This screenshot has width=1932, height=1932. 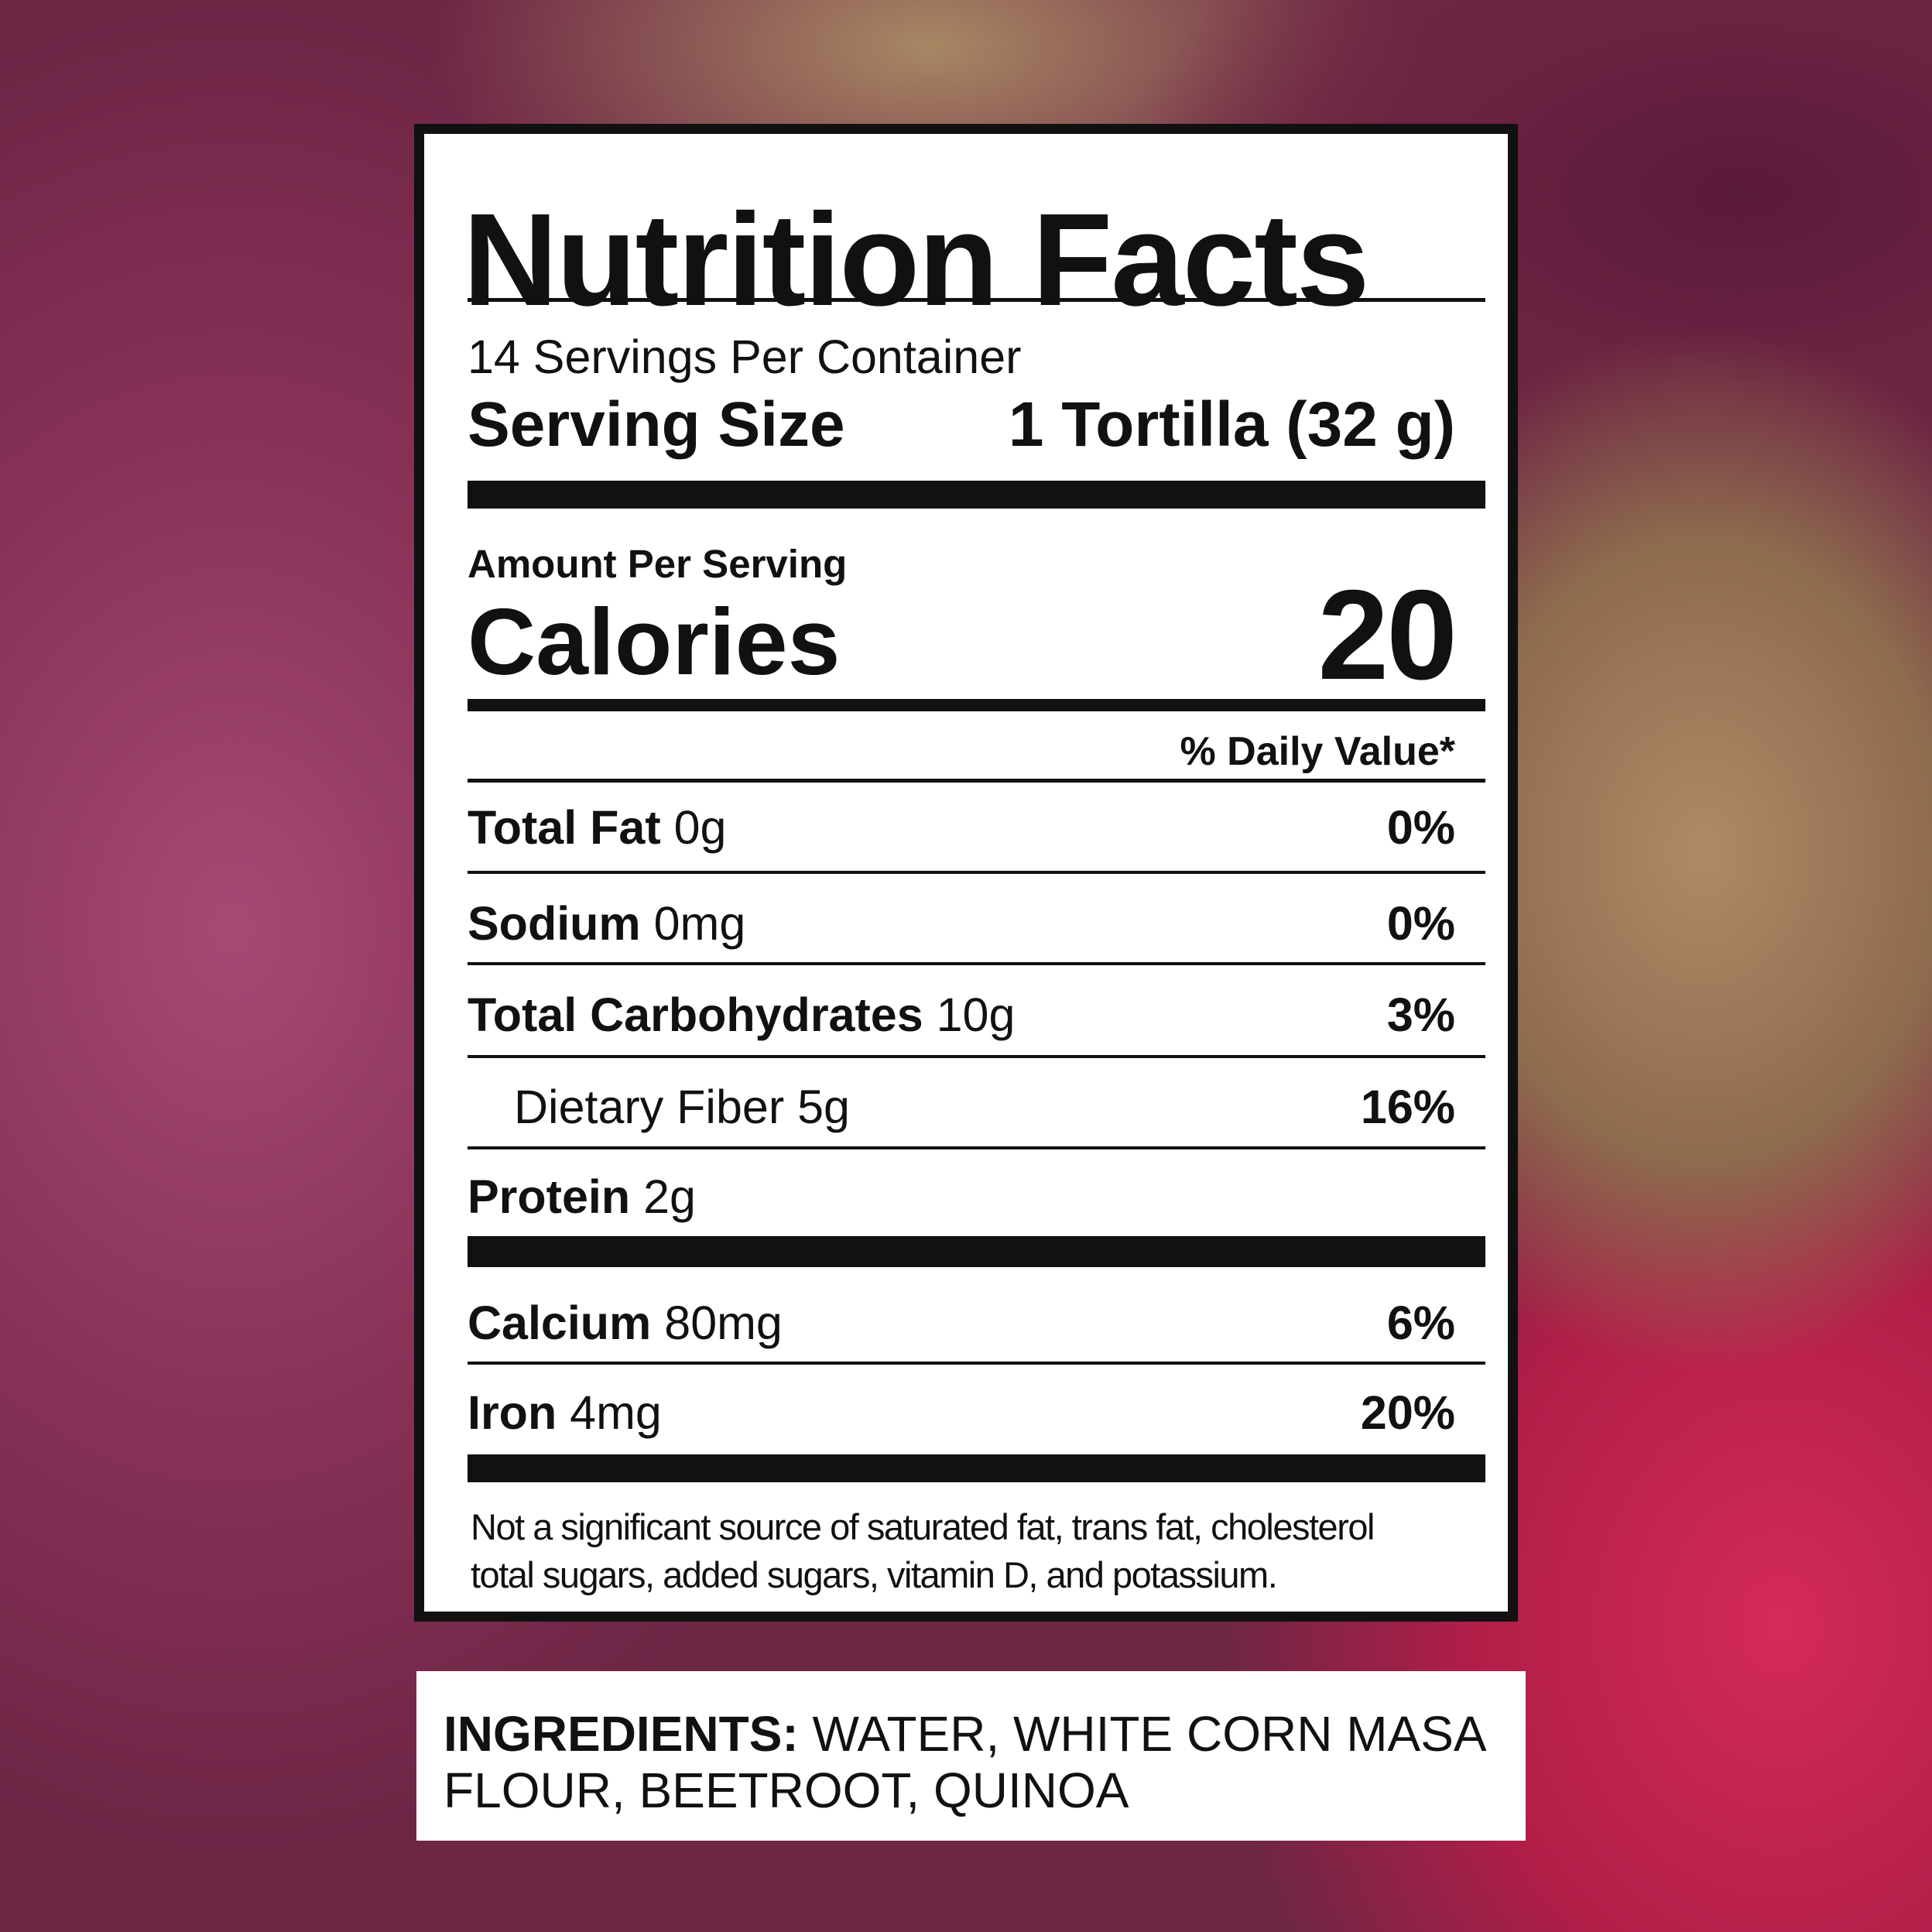 What do you see at coordinates (616, 1412) in the screenshot?
I see `mineral-amount: 4mg` at bounding box center [616, 1412].